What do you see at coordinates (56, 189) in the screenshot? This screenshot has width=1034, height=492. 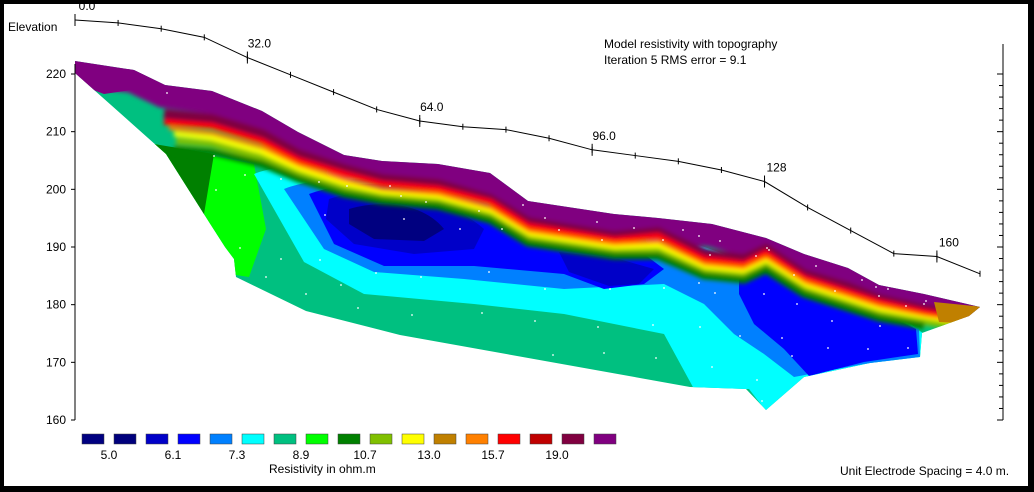 I see `y-tick-label: 200` at bounding box center [56, 189].